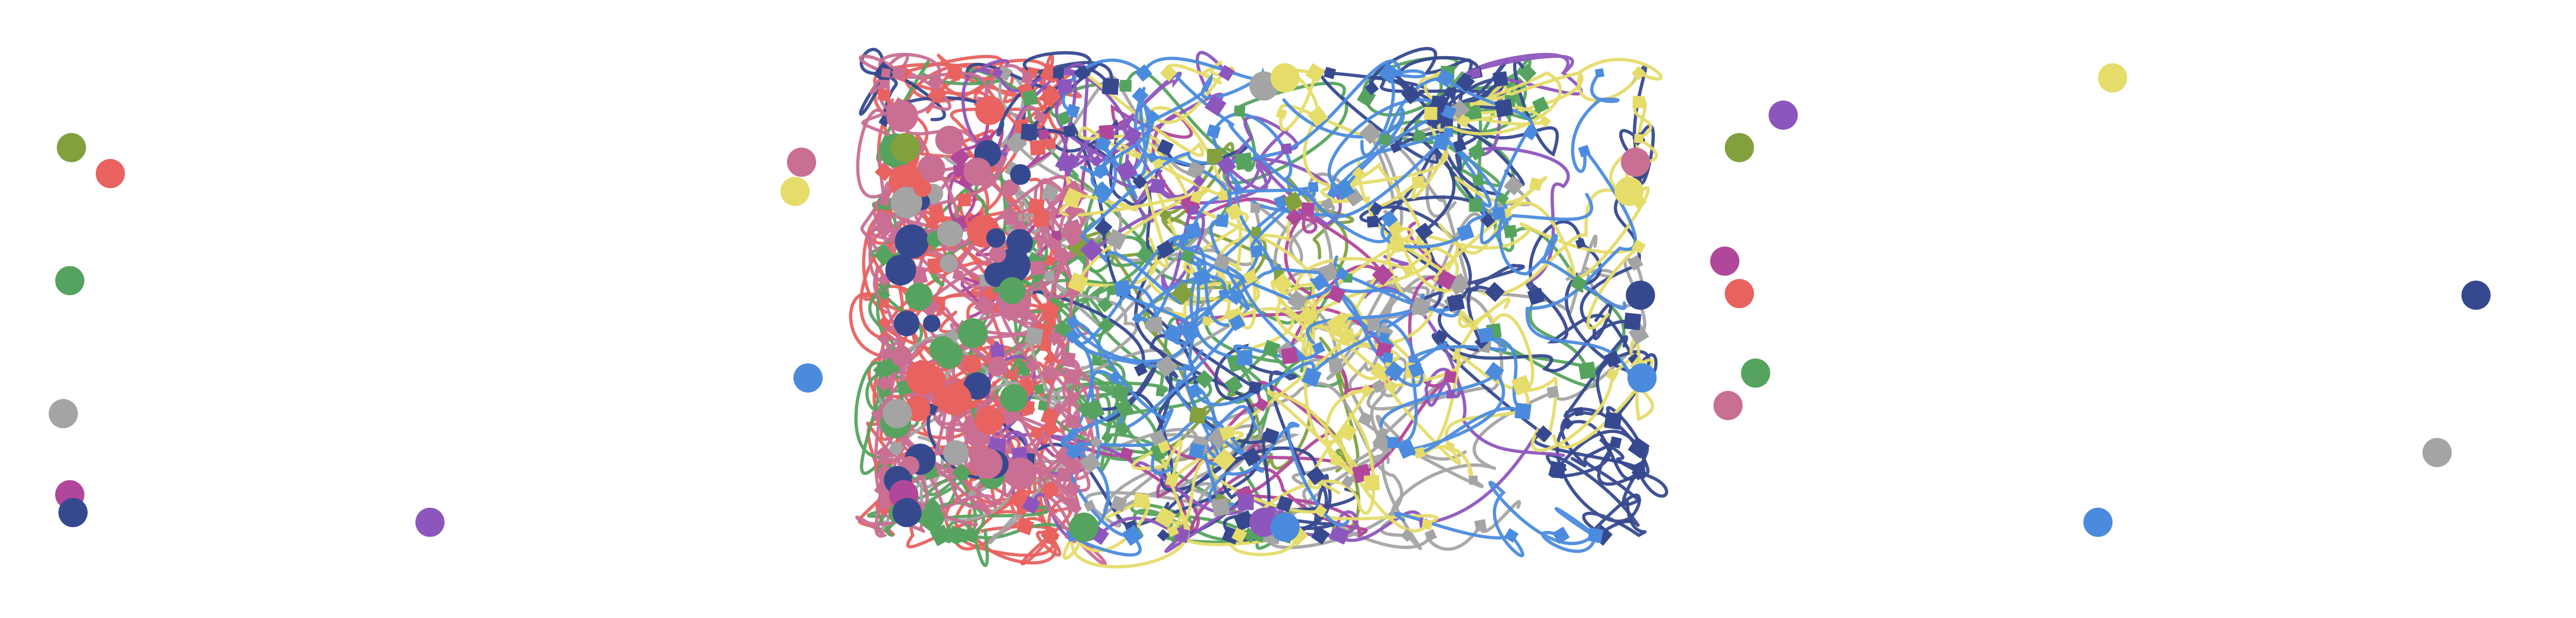  What do you see at coordinates (996, 238) in the screenshot?
I see `cluster-blob-navy` at bounding box center [996, 238].